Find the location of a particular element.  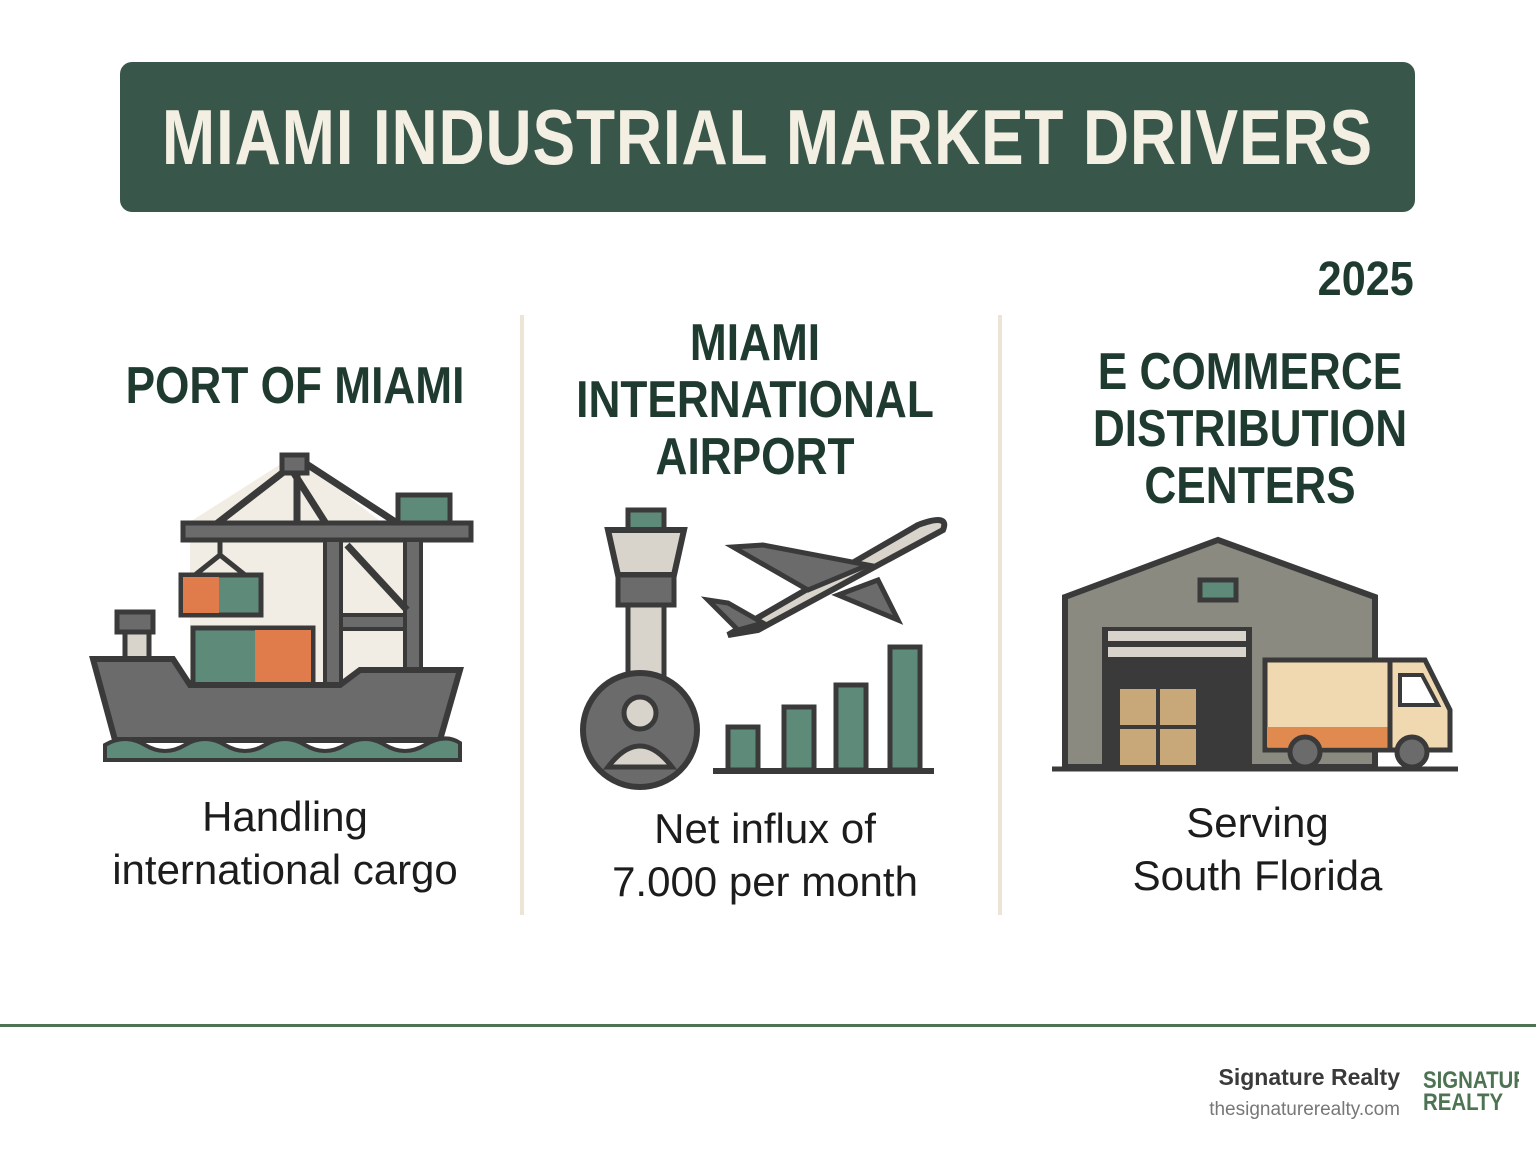

ecommerce-heading: E COMMERCE DISTRIBUTION CENTERS is located at coordinates (1250, 429).